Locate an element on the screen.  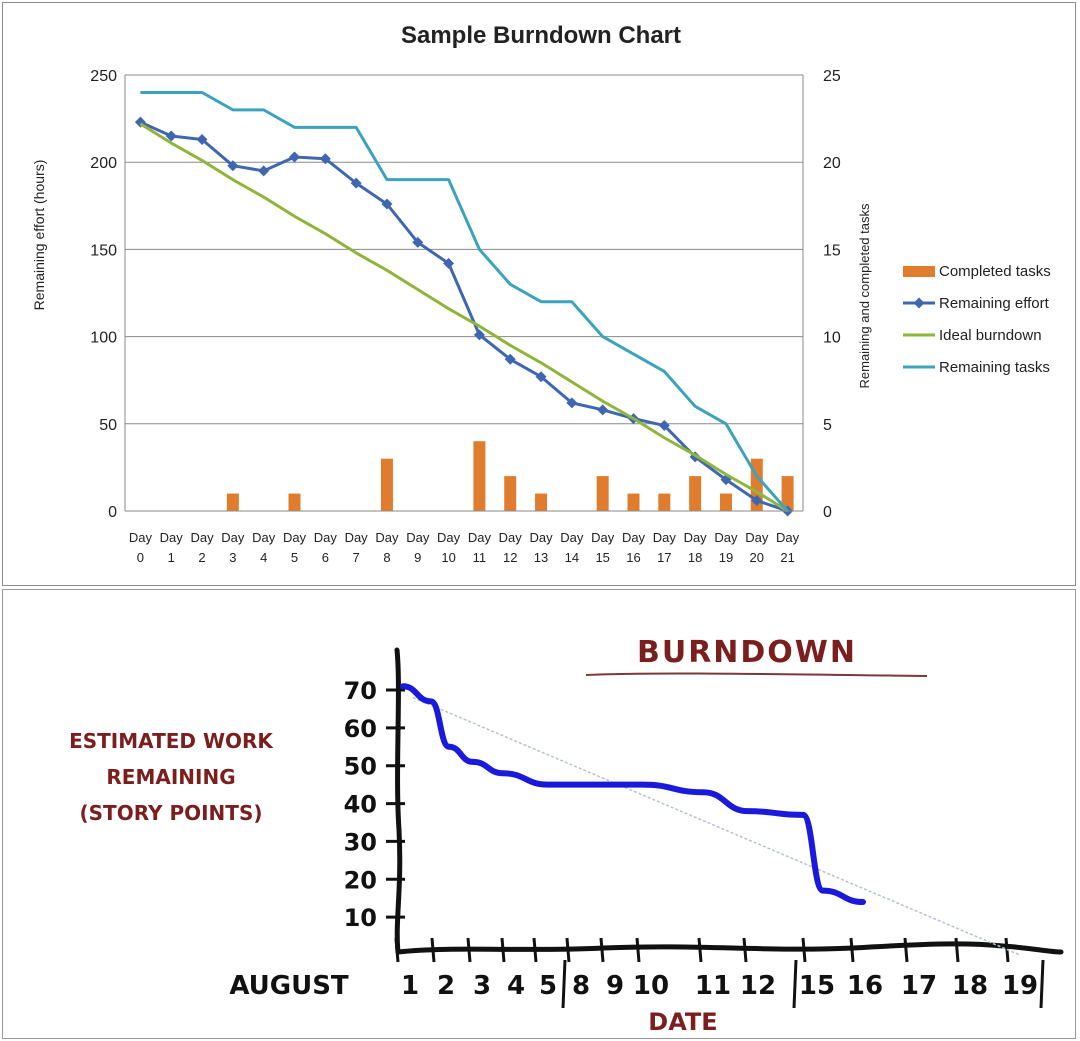
x-tick-label: 1 is located at coordinates (410, 986).